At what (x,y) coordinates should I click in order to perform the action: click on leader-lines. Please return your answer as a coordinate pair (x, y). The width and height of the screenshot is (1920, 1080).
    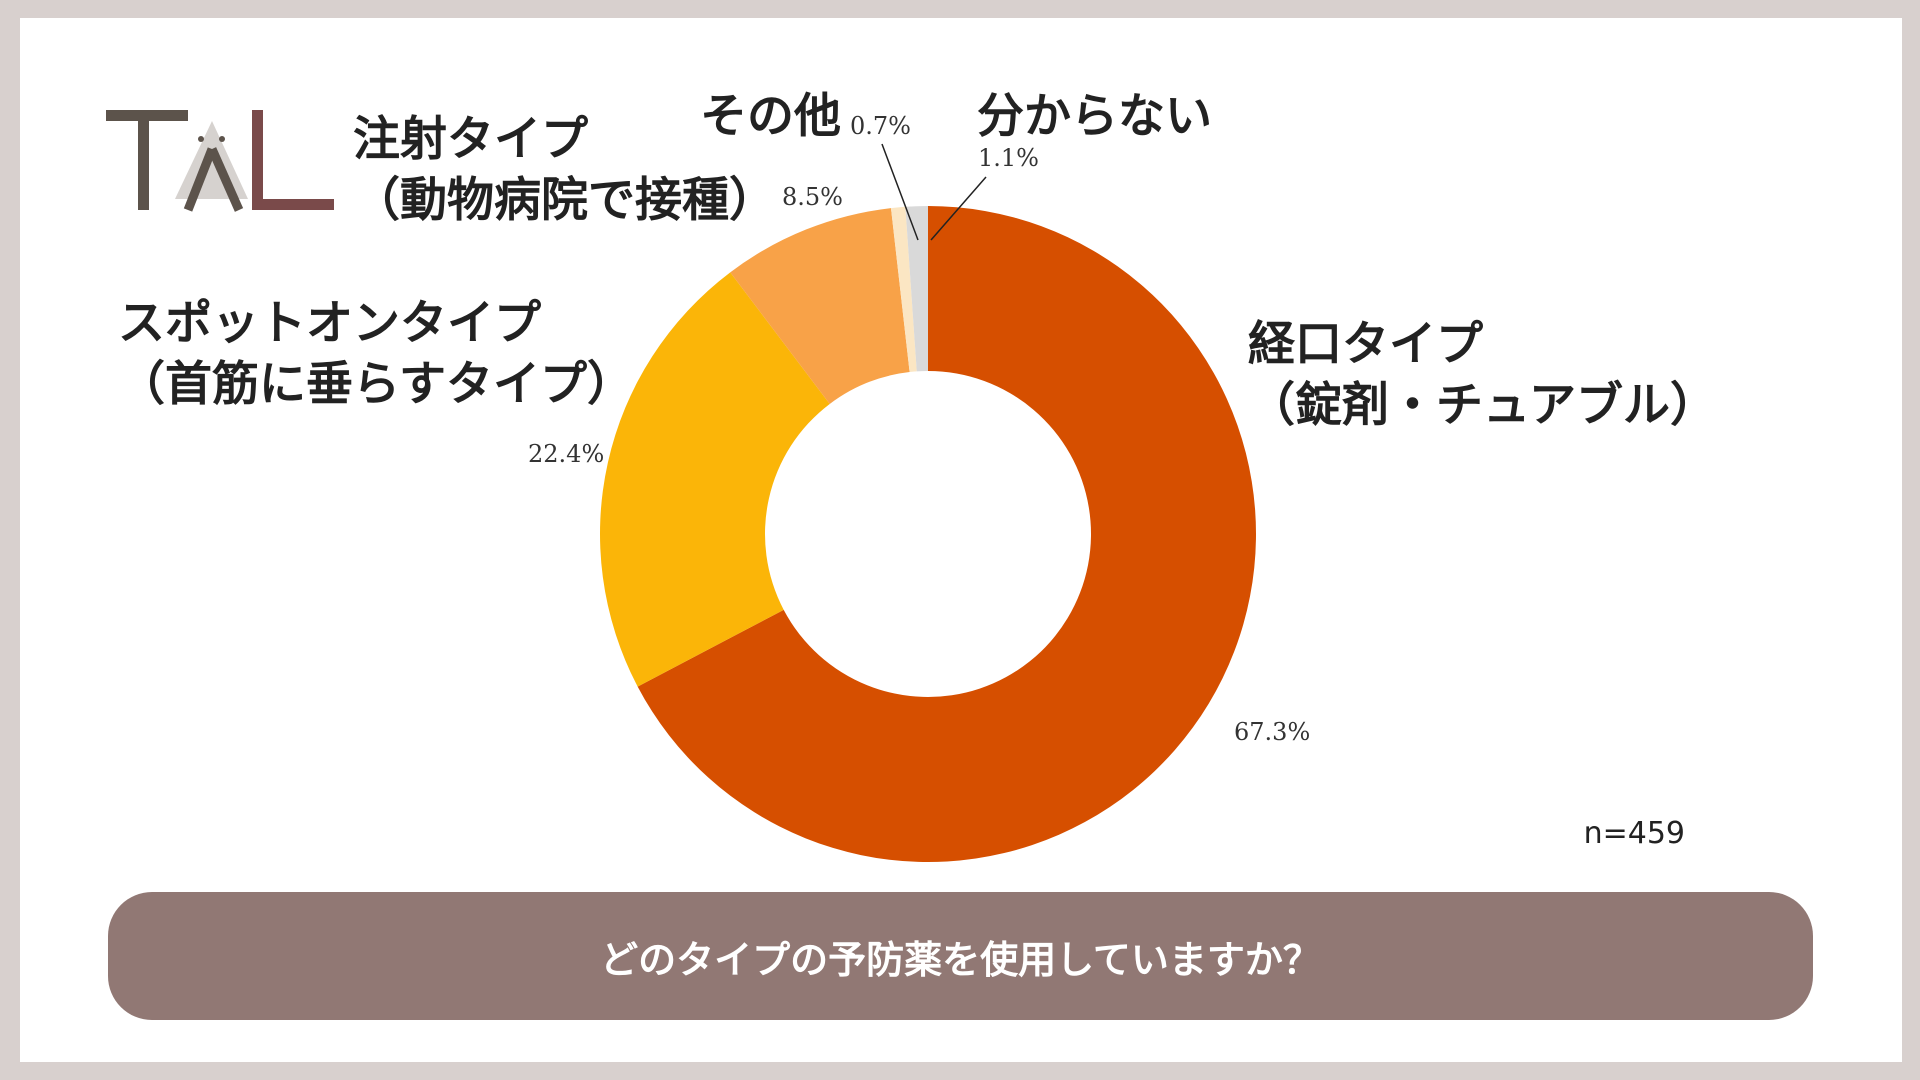
    Looking at the image, I should click on (934, 192).